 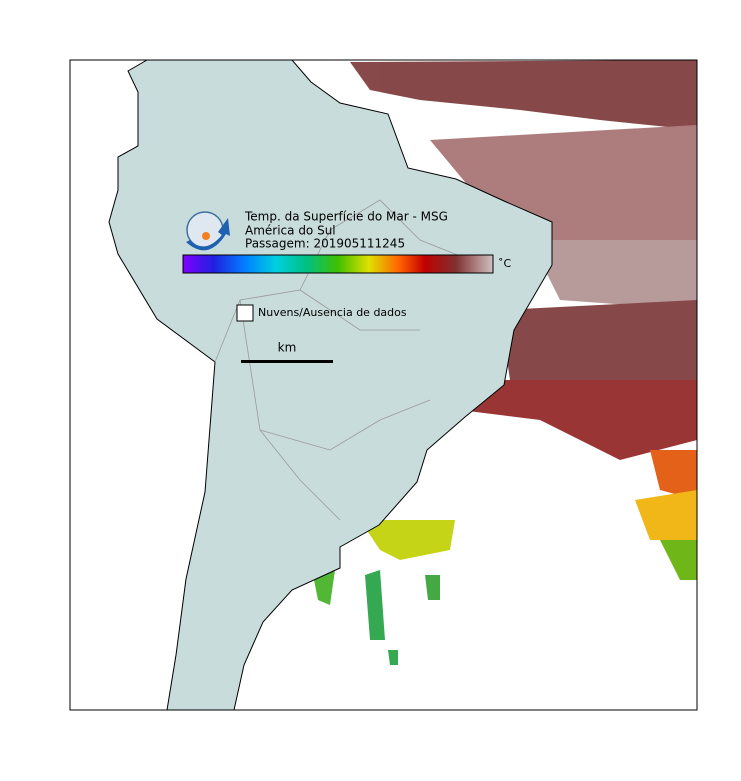 I want to click on scale-unit: km, so click(x=287, y=348).